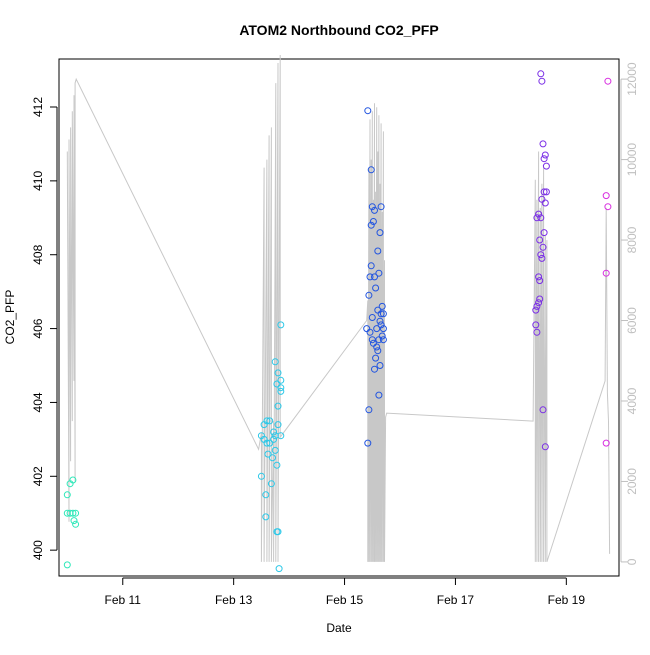  What do you see at coordinates (632, 239) in the screenshot?
I see `y2-tick-label: 8000` at bounding box center [632, 239].